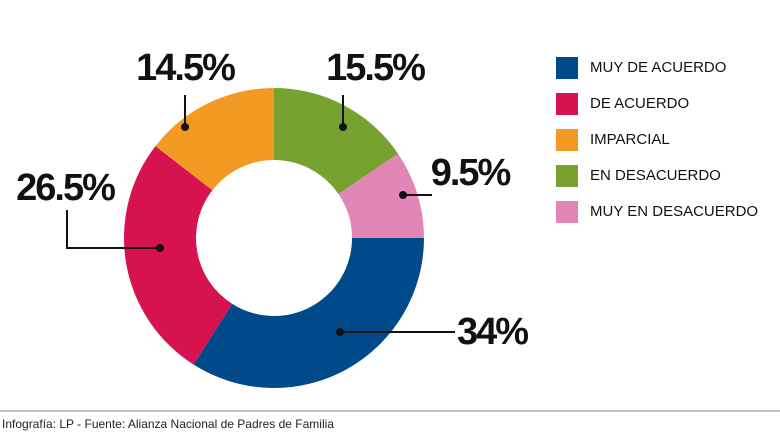 The image size is (780, 436). Describe the element at coordinates (674, 211) in the screenshot. I see `legend-label: MUY EN DESACUERDO` at that location.